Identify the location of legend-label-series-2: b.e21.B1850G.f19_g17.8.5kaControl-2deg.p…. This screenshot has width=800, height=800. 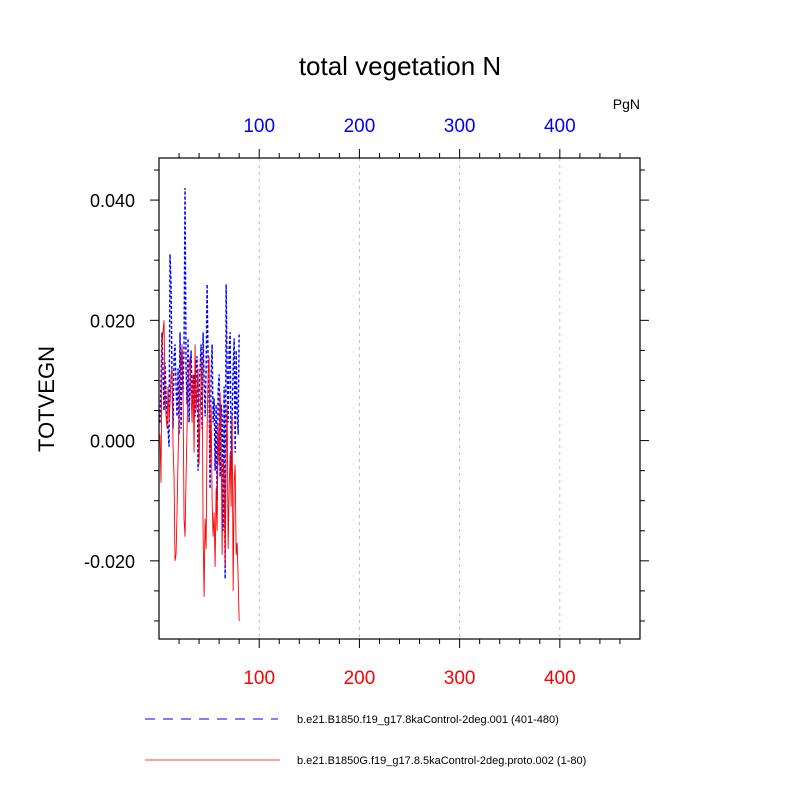
(441, 761).